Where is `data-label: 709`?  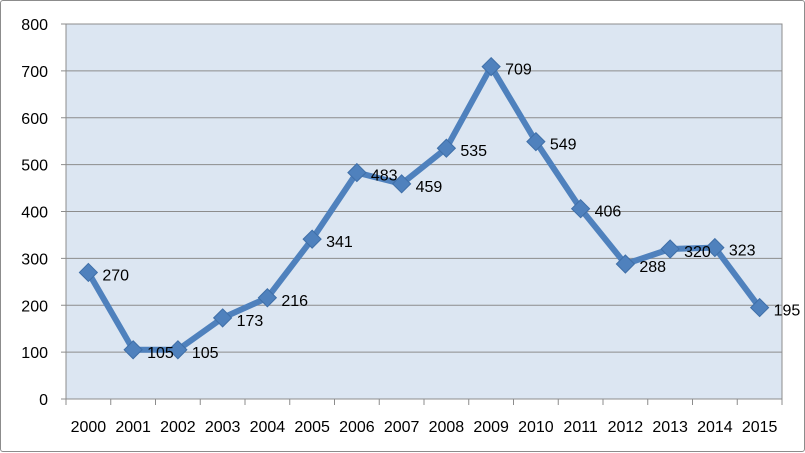 data-label: 709 is located at coordinates (518, 70).